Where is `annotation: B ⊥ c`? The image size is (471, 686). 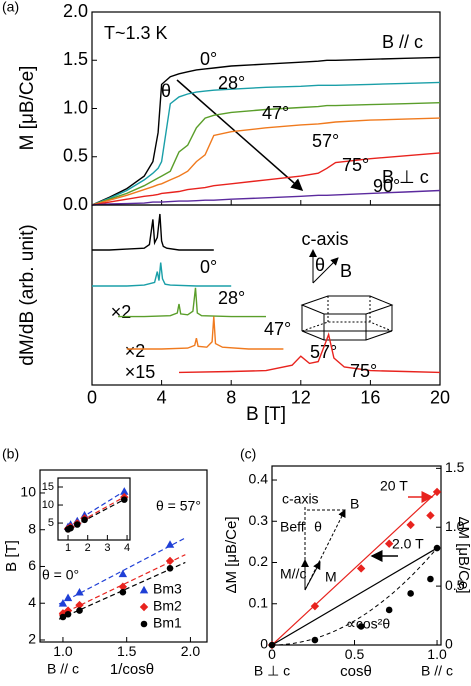
annotation: B ⊥ c is located at coordinates (405, 177).